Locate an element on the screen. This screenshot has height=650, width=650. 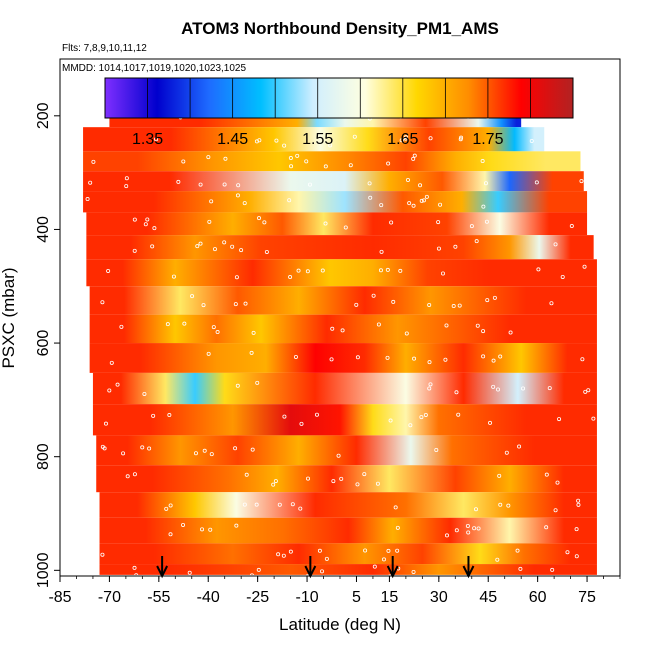
y-tick-label: 400 is located at coordinates (43, 229).